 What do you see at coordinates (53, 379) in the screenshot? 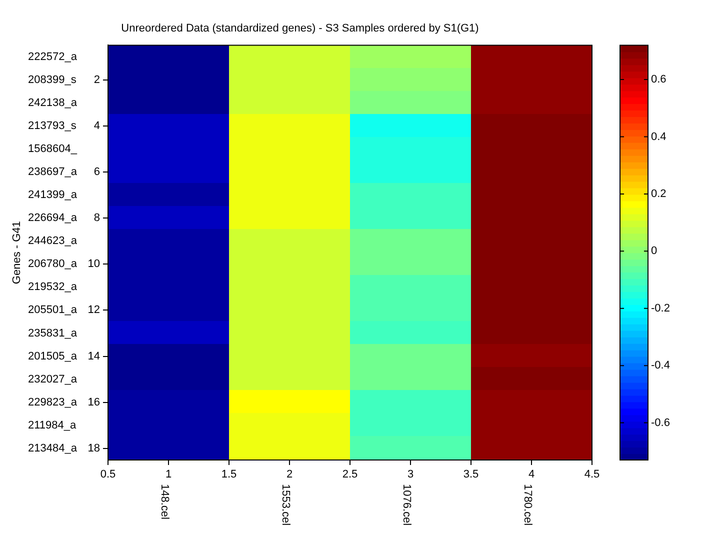
I see `y-tick-label: 232027_a` at bounding box center [53, 379].